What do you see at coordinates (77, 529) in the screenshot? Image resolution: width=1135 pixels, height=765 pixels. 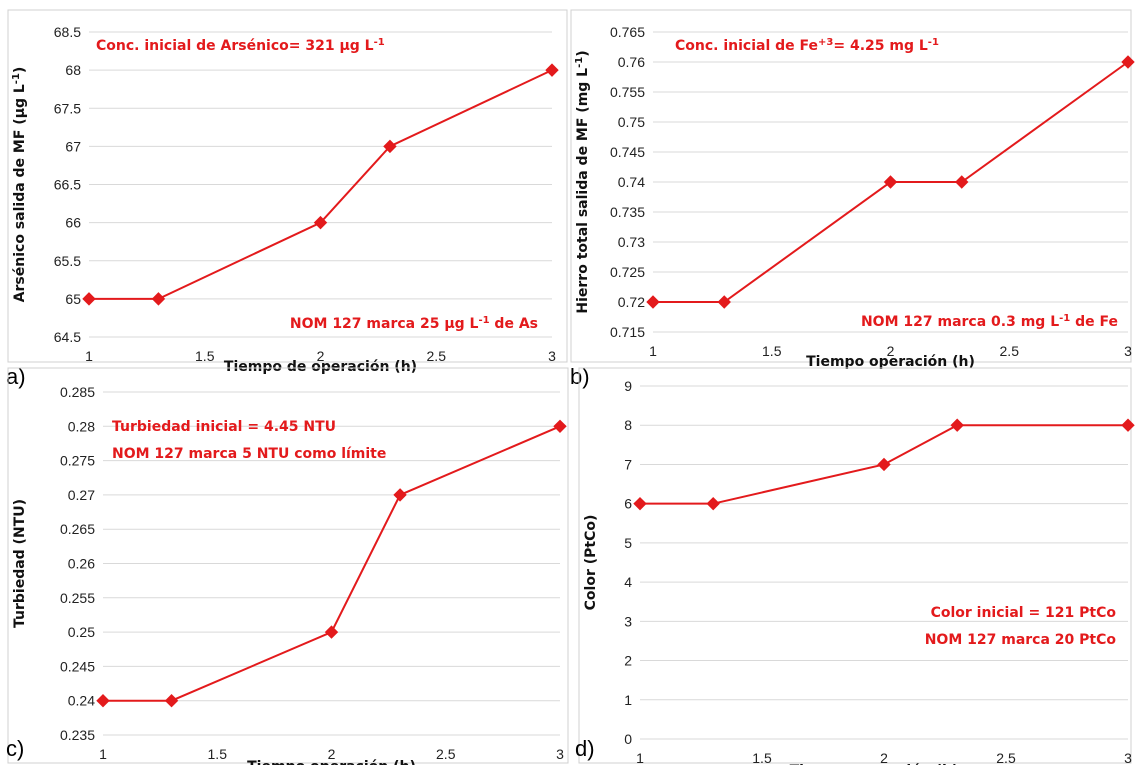 I see `y-tick-label: 0.265` at bounding box center [77, 529].